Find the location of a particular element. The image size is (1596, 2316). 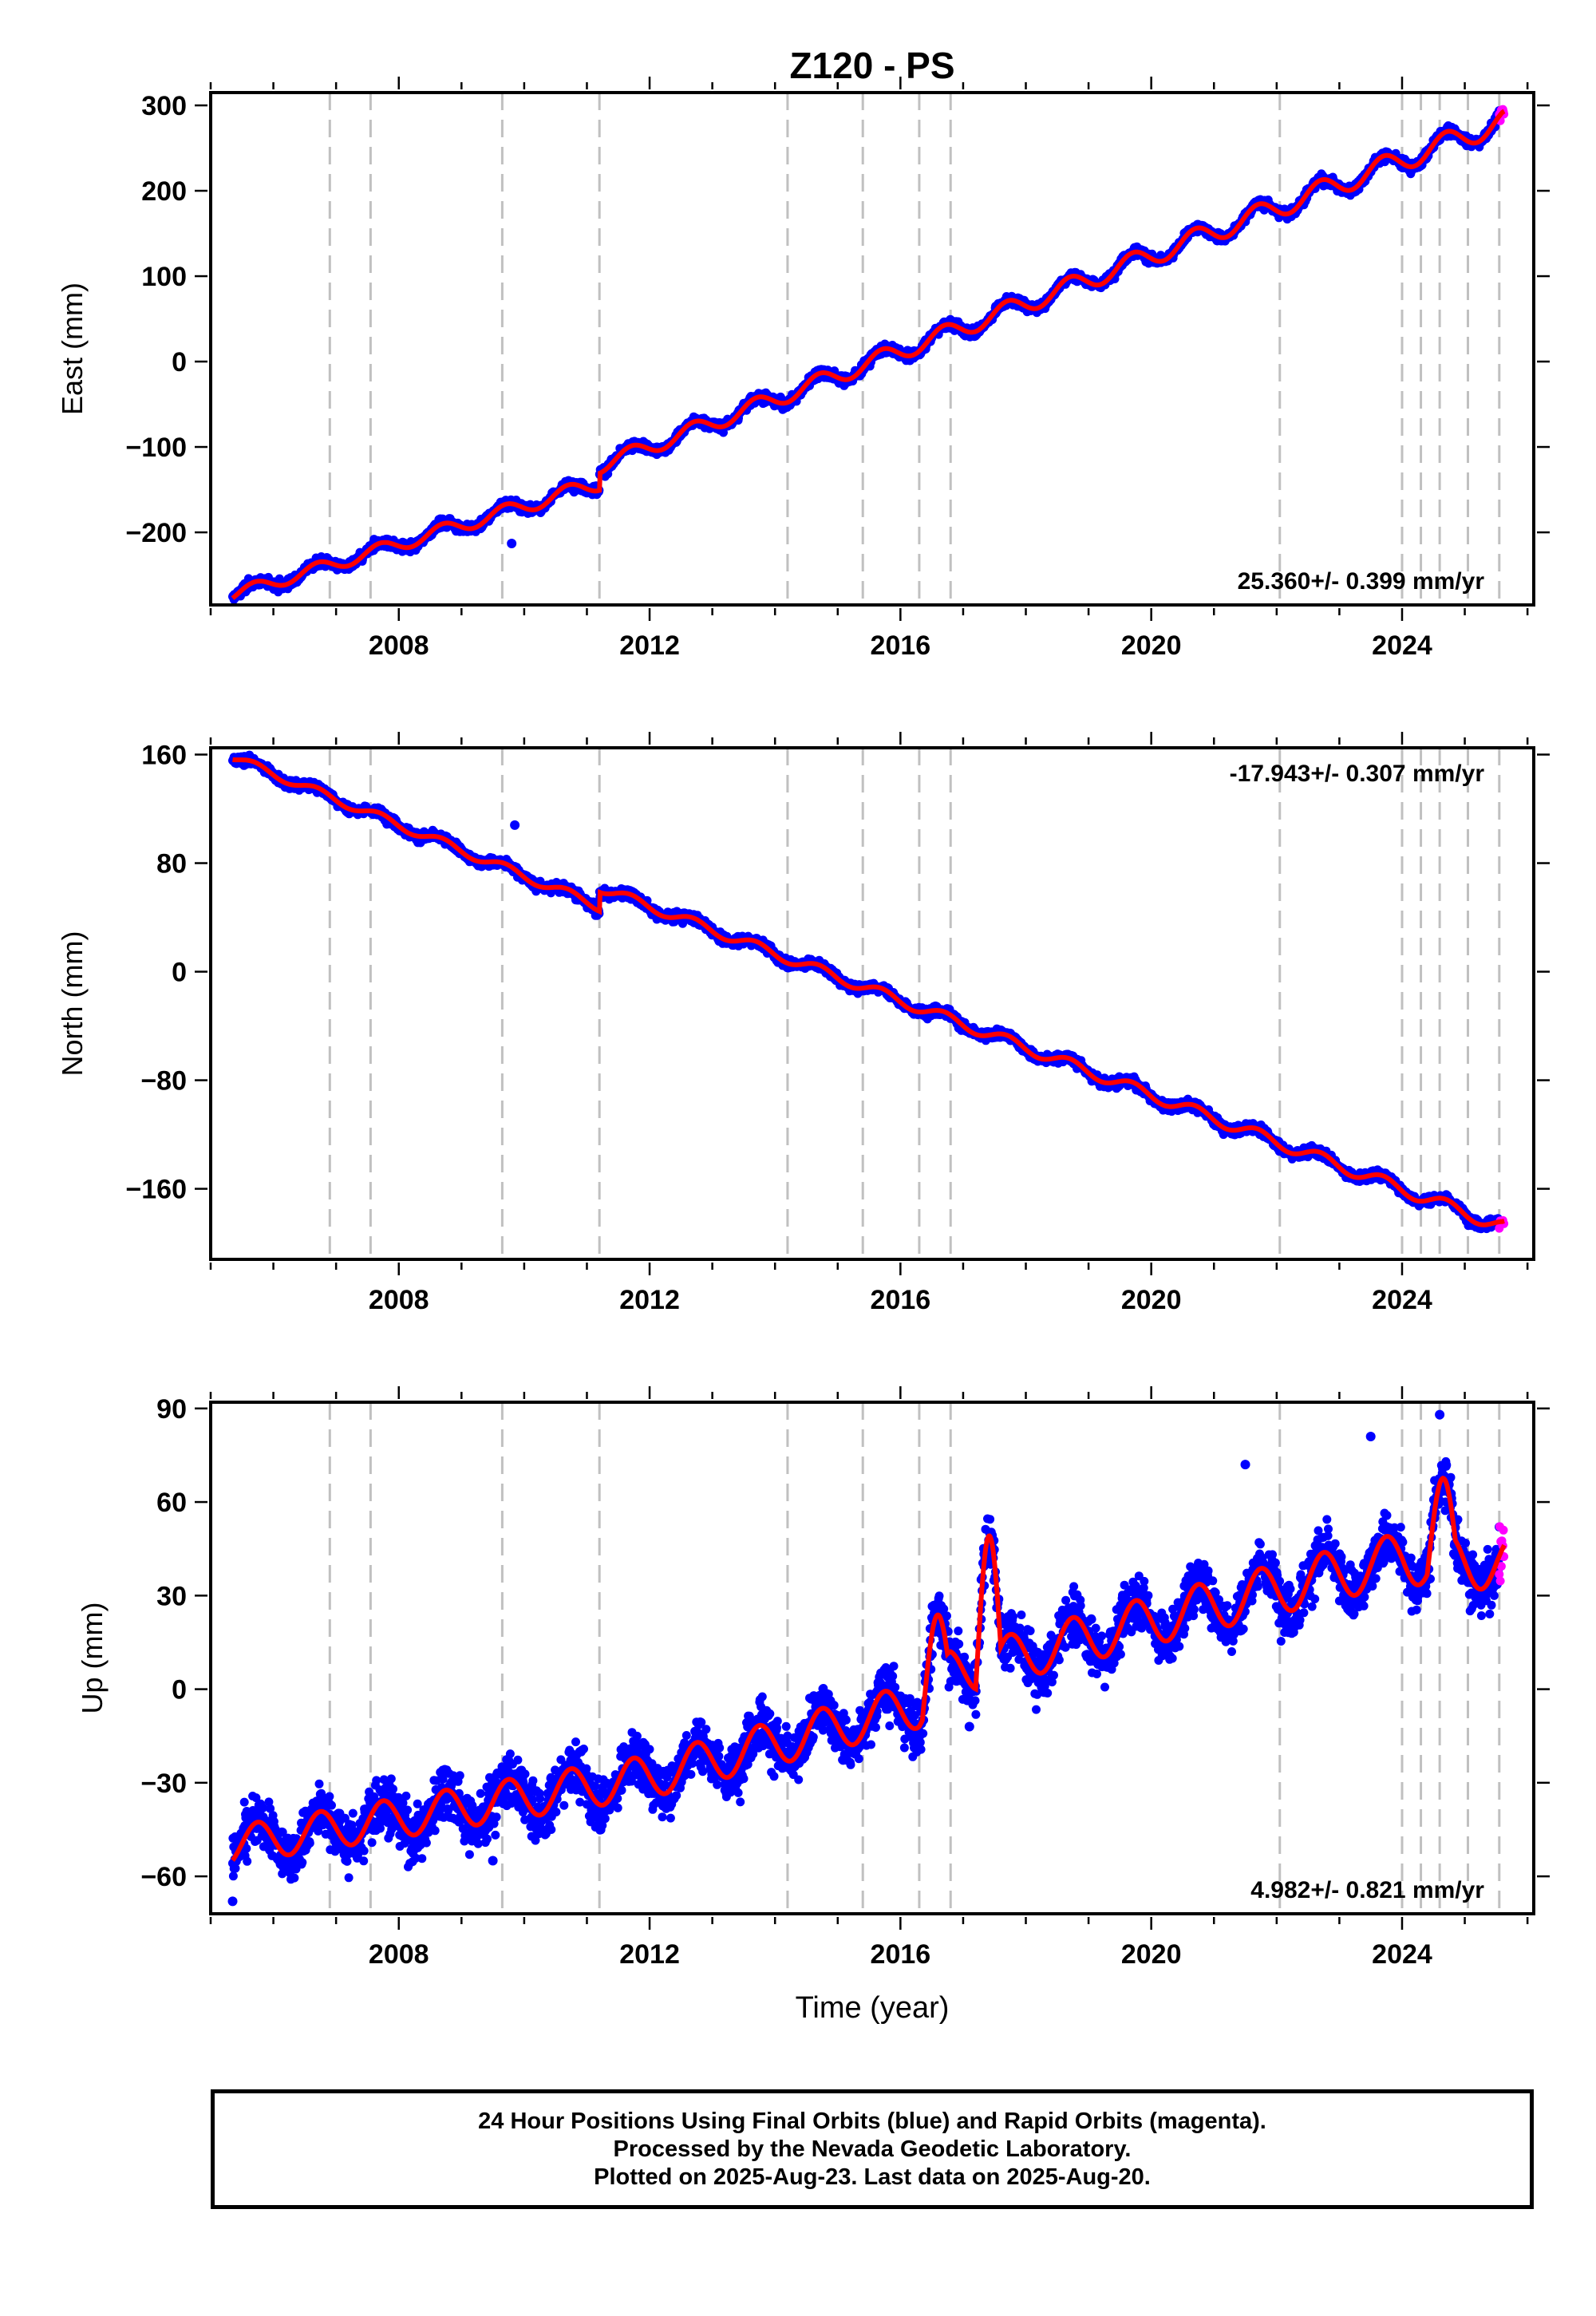

x-axis-label: Time (year) is located at coordinates (873, 2008).